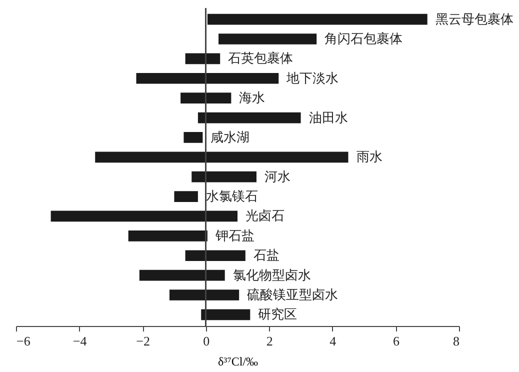  What do you see at coordinates (265, 216) in the screenshot?
I see `y-tick-label: 光卤石` at bounding box center [265, 216].